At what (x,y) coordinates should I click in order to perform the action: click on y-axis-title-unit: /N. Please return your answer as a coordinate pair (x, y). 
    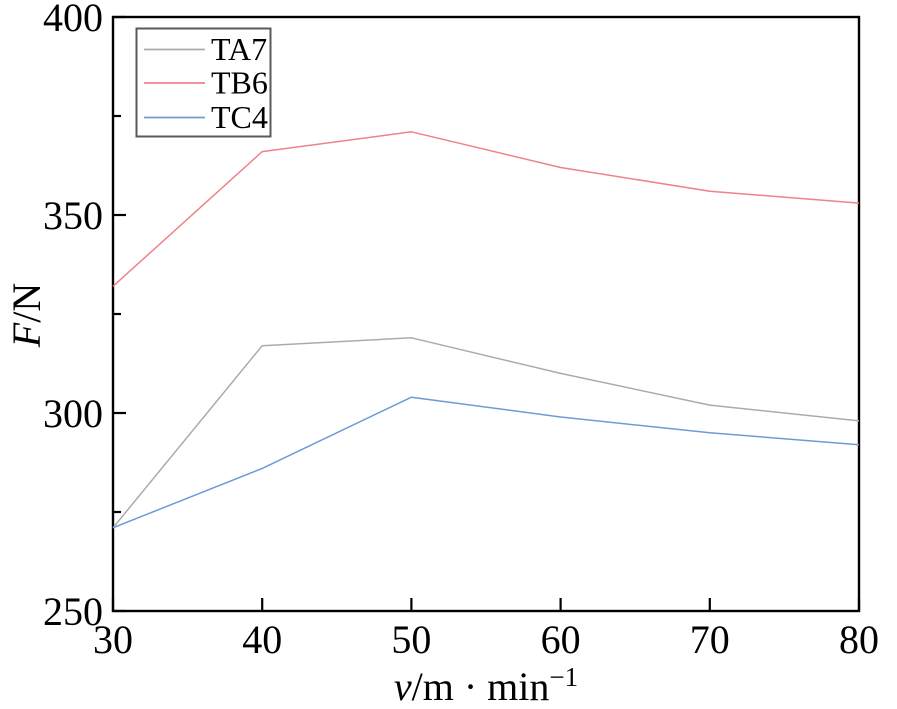
    Looking at the image, I should click on (26, 303).